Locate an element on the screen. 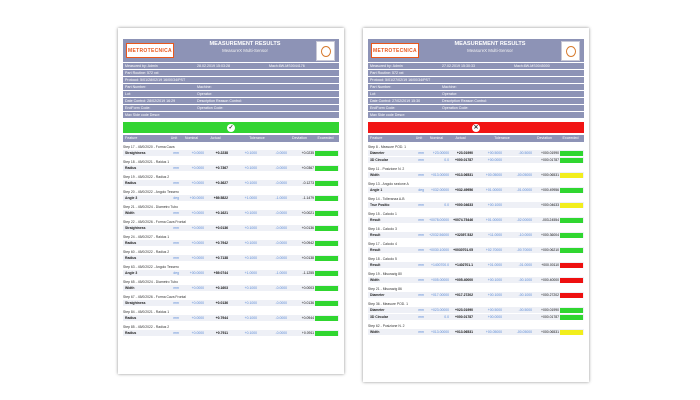  actual-value: +023.01990 is located at coordinates (463, 310).